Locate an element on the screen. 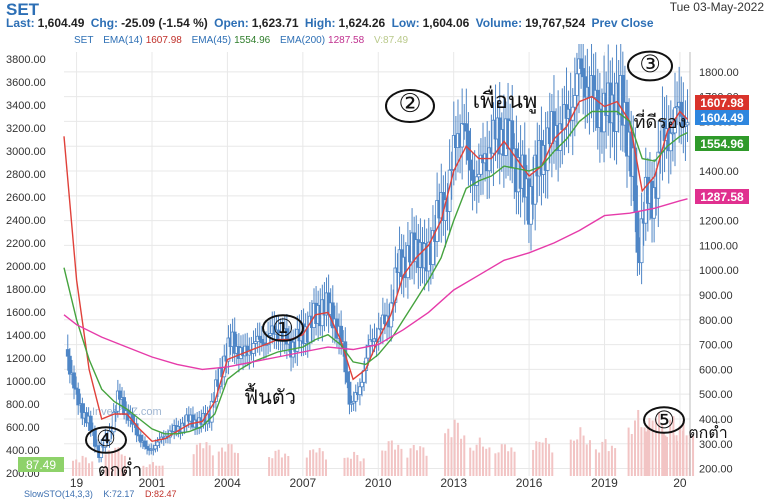 The width and height of the screenshot is (768, 499). symbol-title: SET is located at coordinates (23, 9).